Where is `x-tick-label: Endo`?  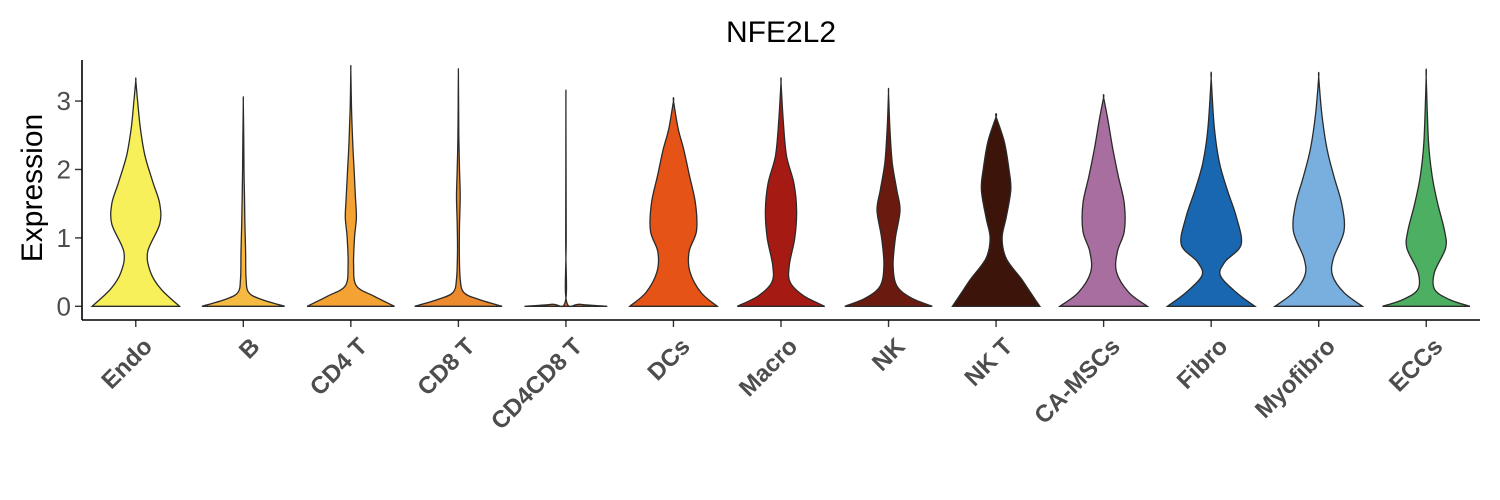
x-tick-label: Endo is located at coordinates (127, 364).